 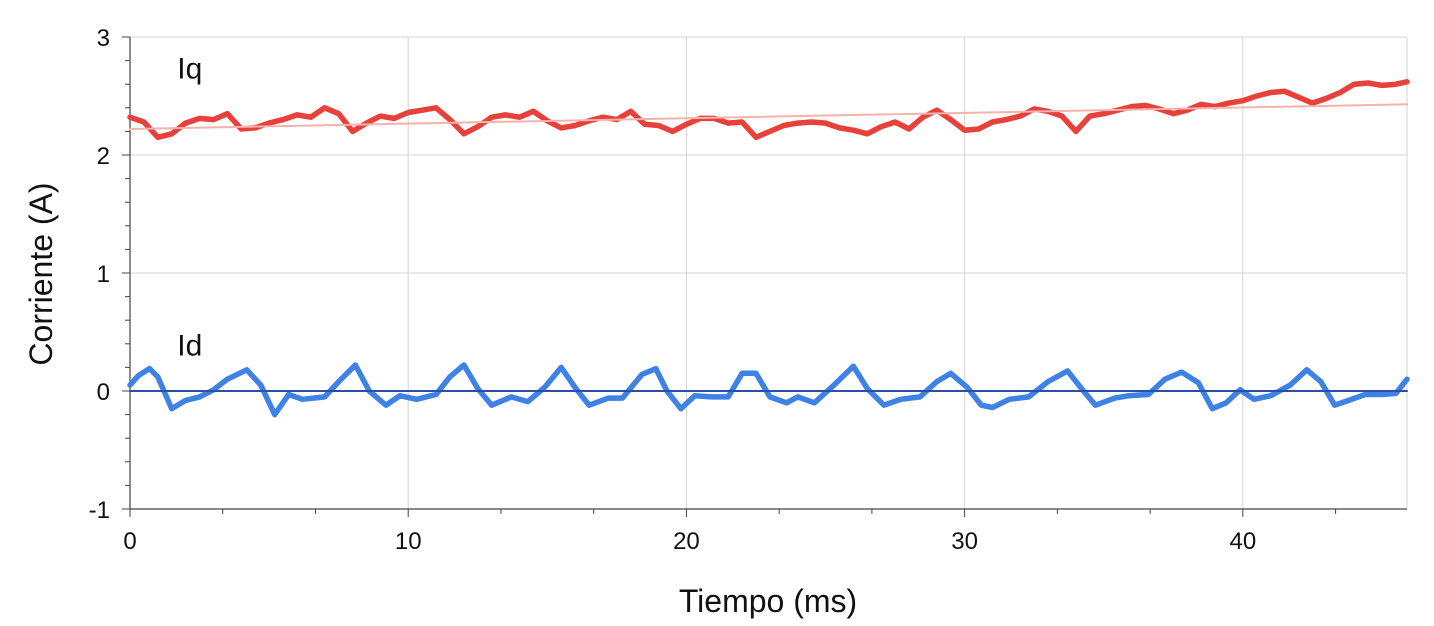 What do you see at coordinates (768, 601) in the screenshot?
I see `x-axis-title: Tiempo (ms)` at bounding box center [768, 601].